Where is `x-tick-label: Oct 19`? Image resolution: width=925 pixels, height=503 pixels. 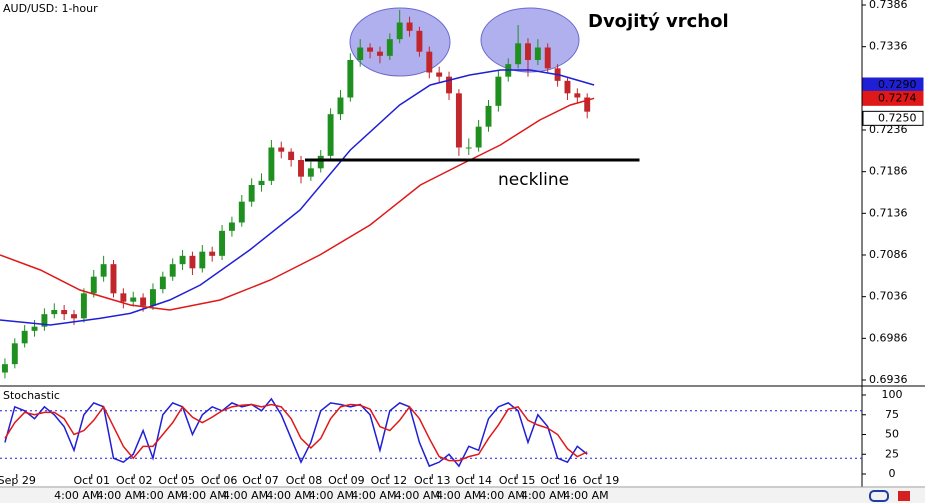
x-tick-label: Oct 19 is located at coordinates (601, 480).